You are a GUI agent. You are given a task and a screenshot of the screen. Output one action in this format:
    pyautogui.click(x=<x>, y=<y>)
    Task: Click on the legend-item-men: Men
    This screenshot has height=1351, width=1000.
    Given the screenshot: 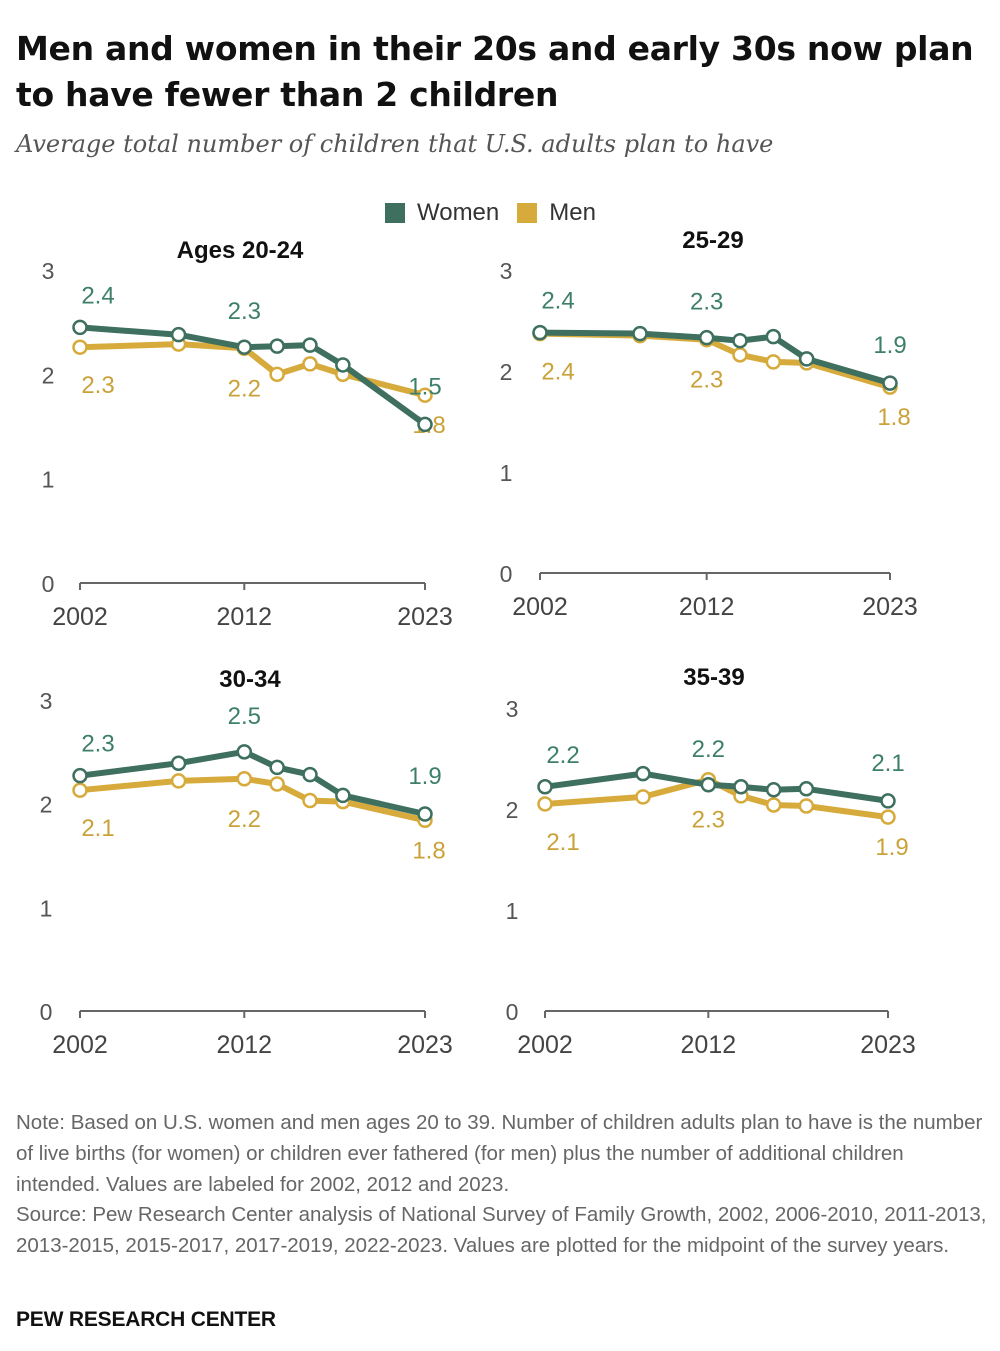 What is the action you would take?
    pyautogui.click(x=556, y=213)
    